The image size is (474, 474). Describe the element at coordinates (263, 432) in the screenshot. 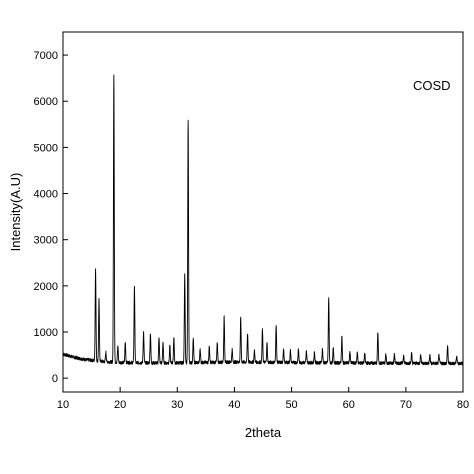

I see `x-axis-label: 2theta` at that location.